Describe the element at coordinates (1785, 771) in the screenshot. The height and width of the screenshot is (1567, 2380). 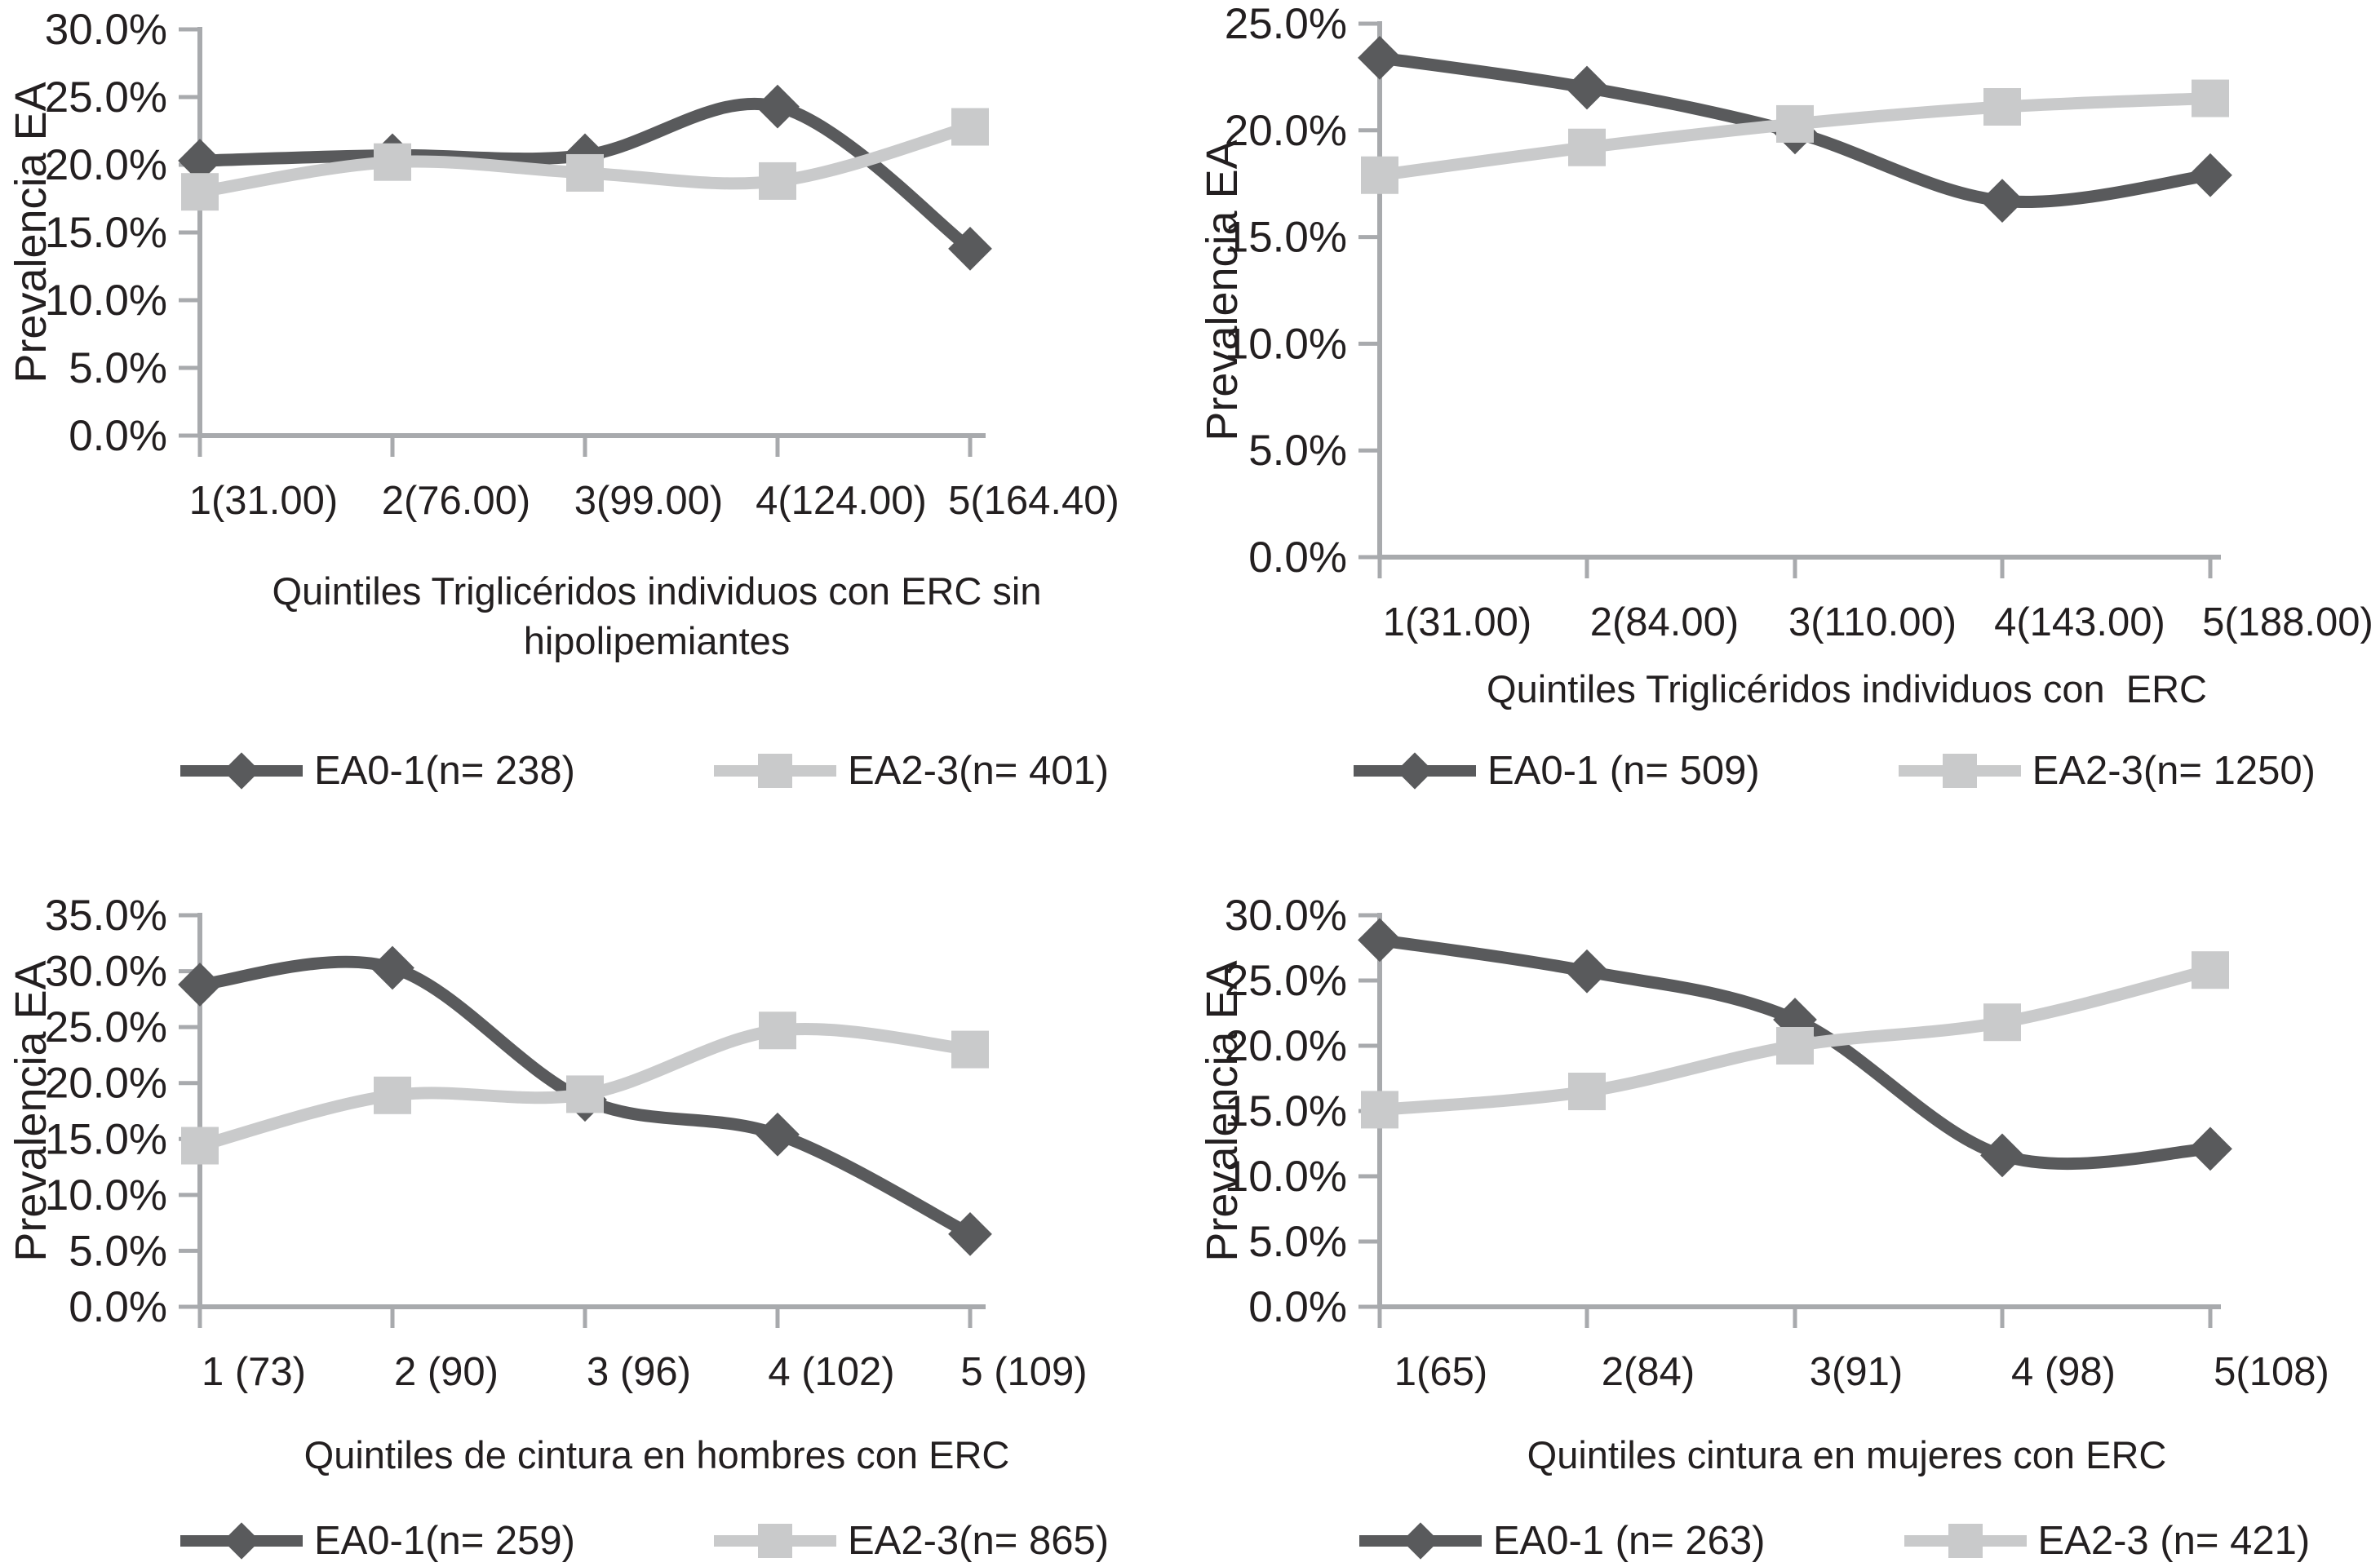
I see `chart-legend: EA0-1 (n= 509) EA2-3(n= 1250)` at that location.